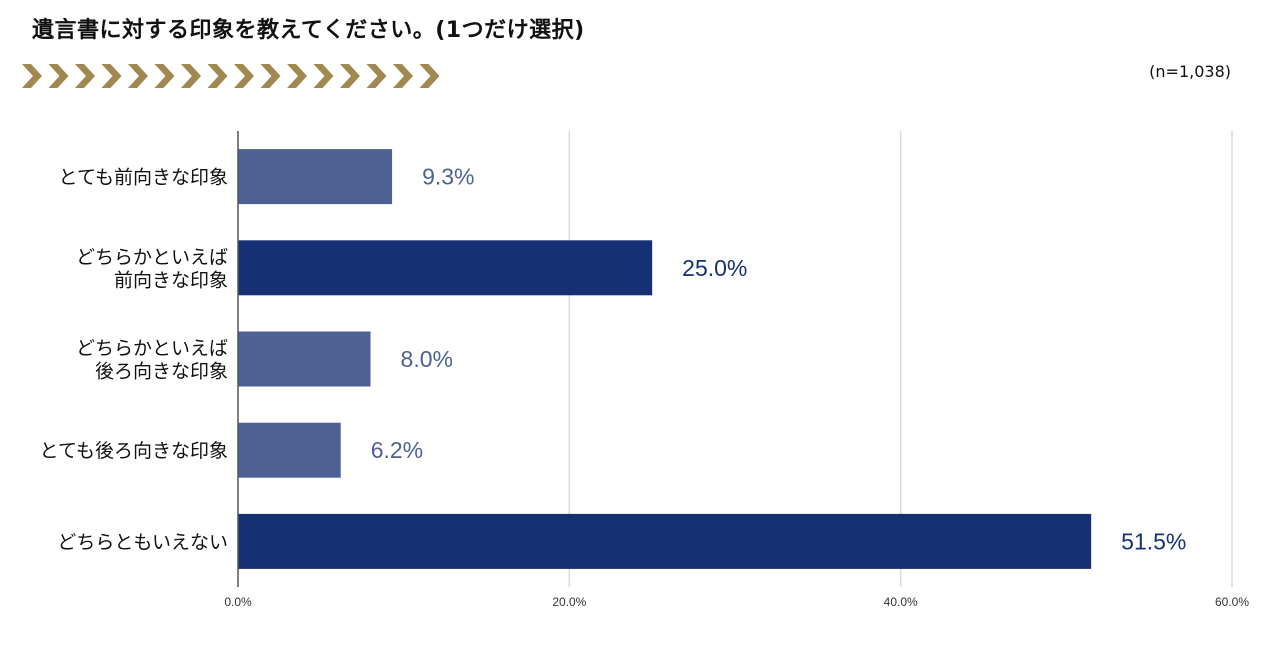 This screenshot has width=1269, height=660. What do you see at coordinates (152, 268) in the screenshot?
I see `category-label: どちらかといえば前向きな印象` at bounding box center [152, 268].